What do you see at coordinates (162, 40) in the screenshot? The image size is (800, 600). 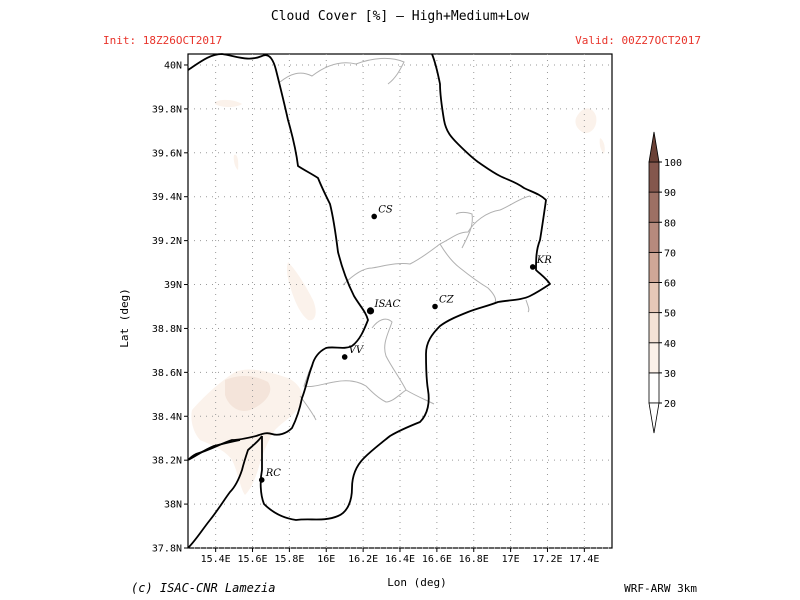 I see `init-time-label: Init: 18Z26OCT2017` at bounding box center [162, 40].